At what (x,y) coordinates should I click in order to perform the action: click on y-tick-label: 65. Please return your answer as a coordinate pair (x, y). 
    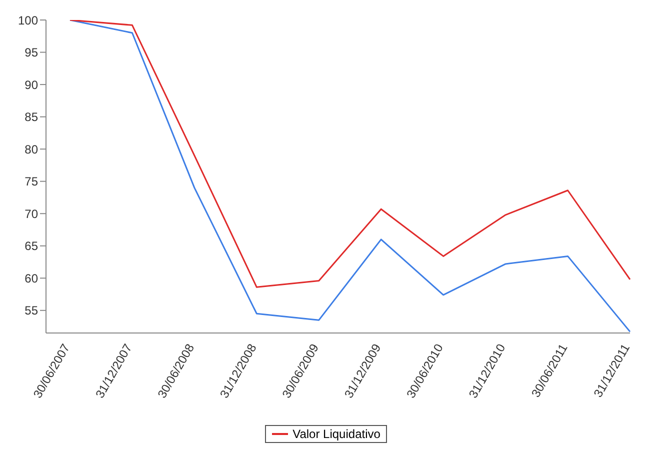
    Looking at the image, I should click on (31, 246).